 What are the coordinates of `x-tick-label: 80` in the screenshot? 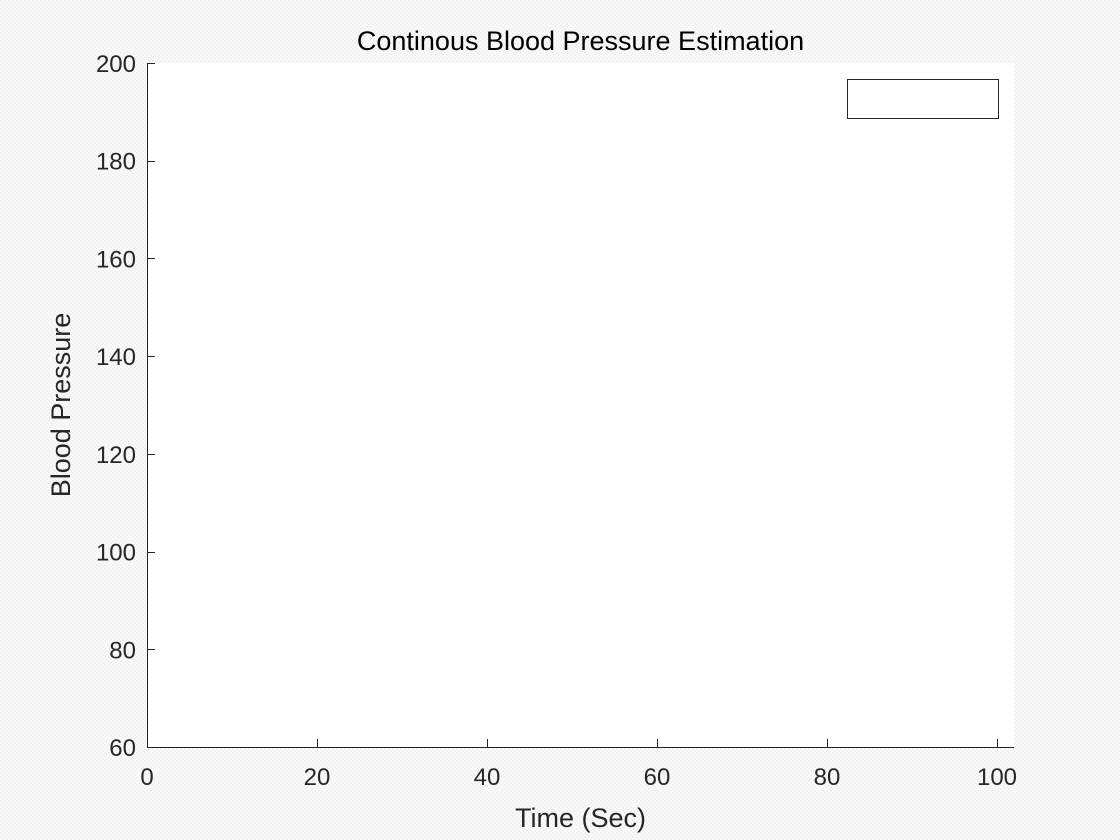 It's located at (827, 777).